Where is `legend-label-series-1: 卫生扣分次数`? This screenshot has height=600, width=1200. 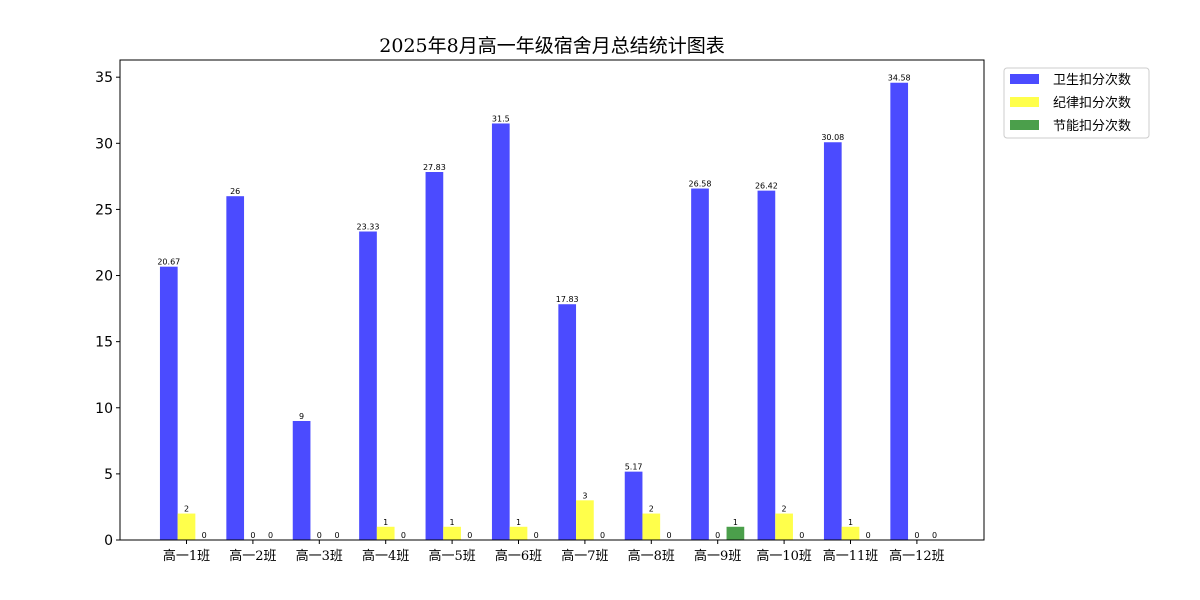
legend-label-series-1: 卫生扣分次数 is located at coordinates (1092, 80).